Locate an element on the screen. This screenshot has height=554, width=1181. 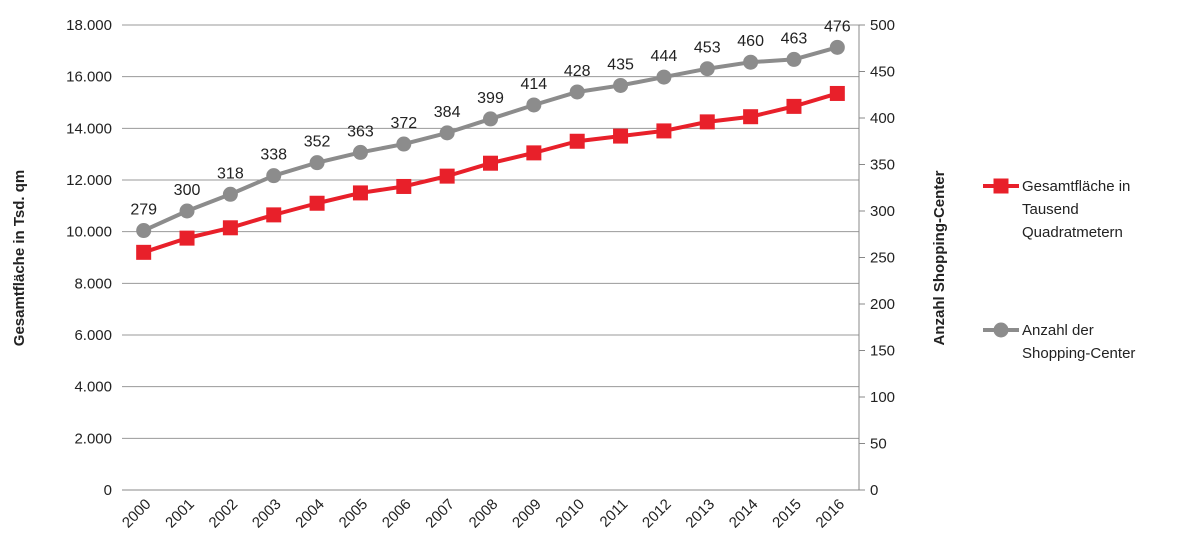
legend-label-line: Quadratmetern is located at coordinates (1072, 232).